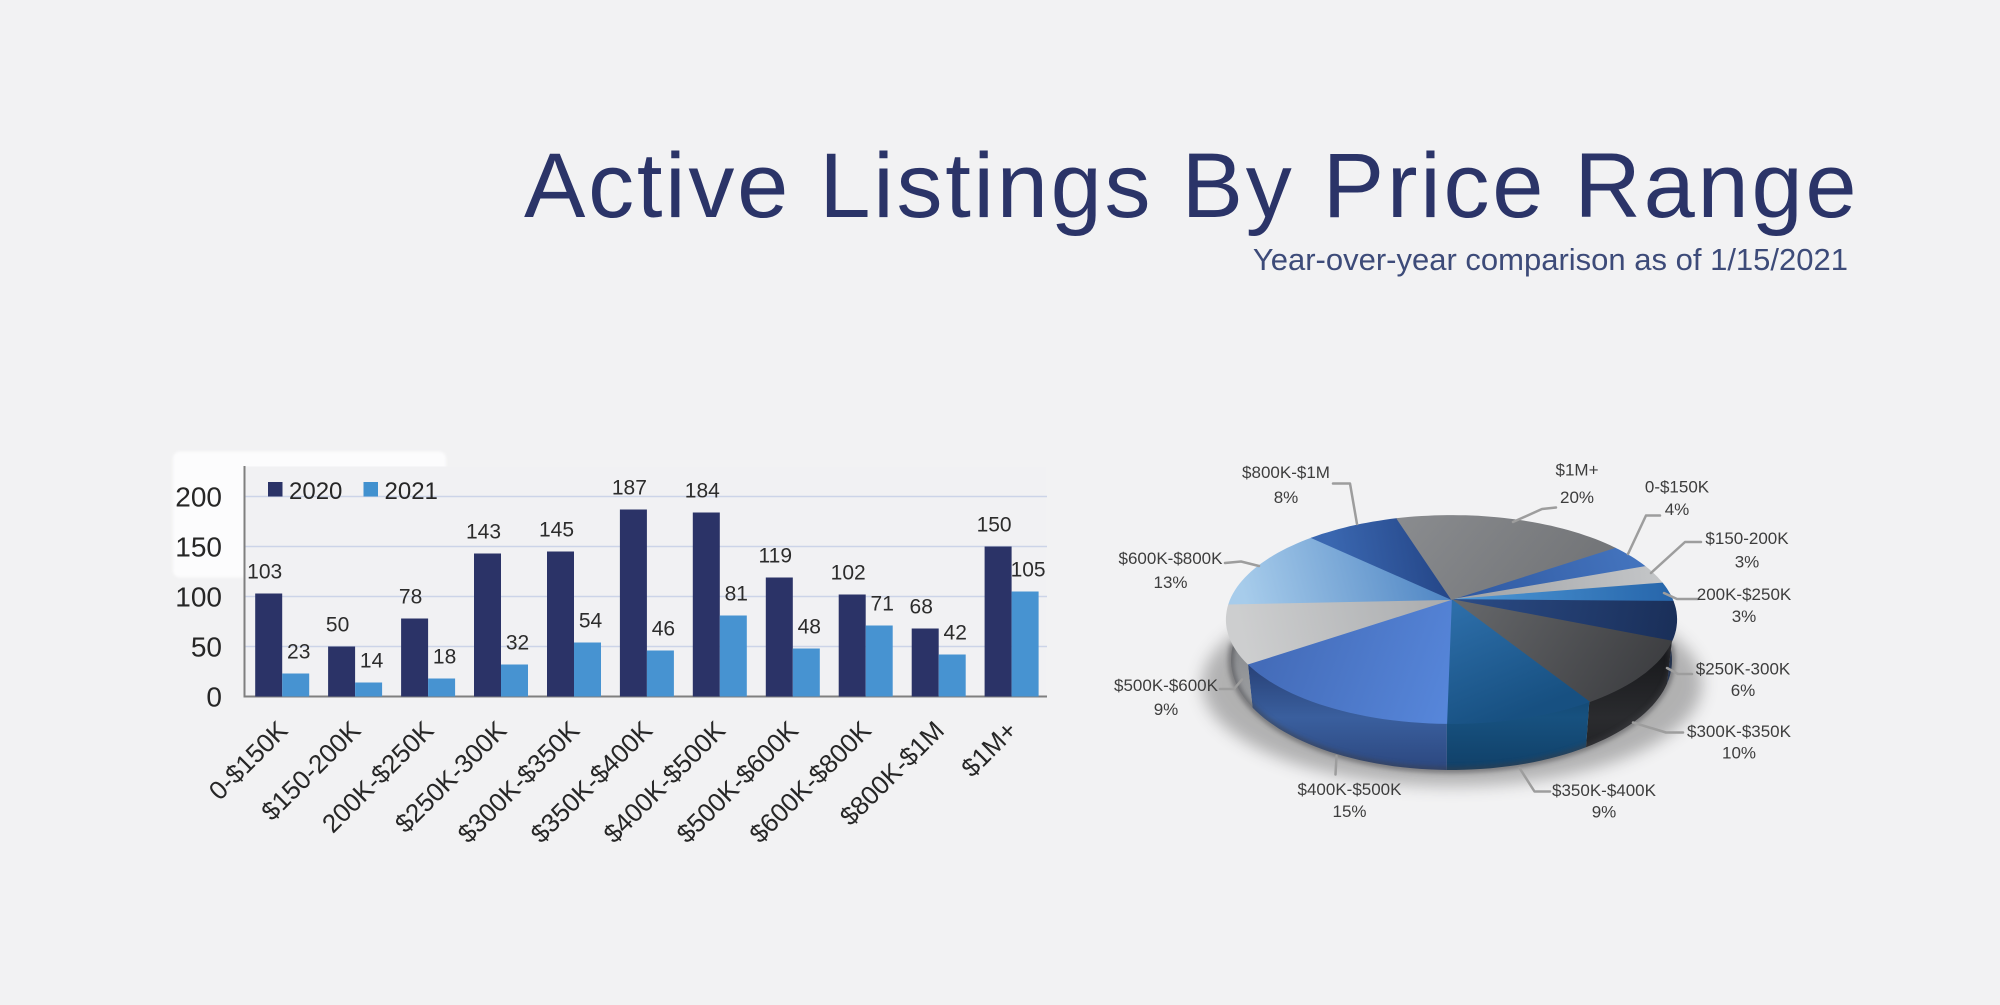 This screenshot has height=1005, width=2000. What do you see at coordinates (444, 657) in the screenshot?
I see `svg-text: 18` at bounding box center [444, 657].